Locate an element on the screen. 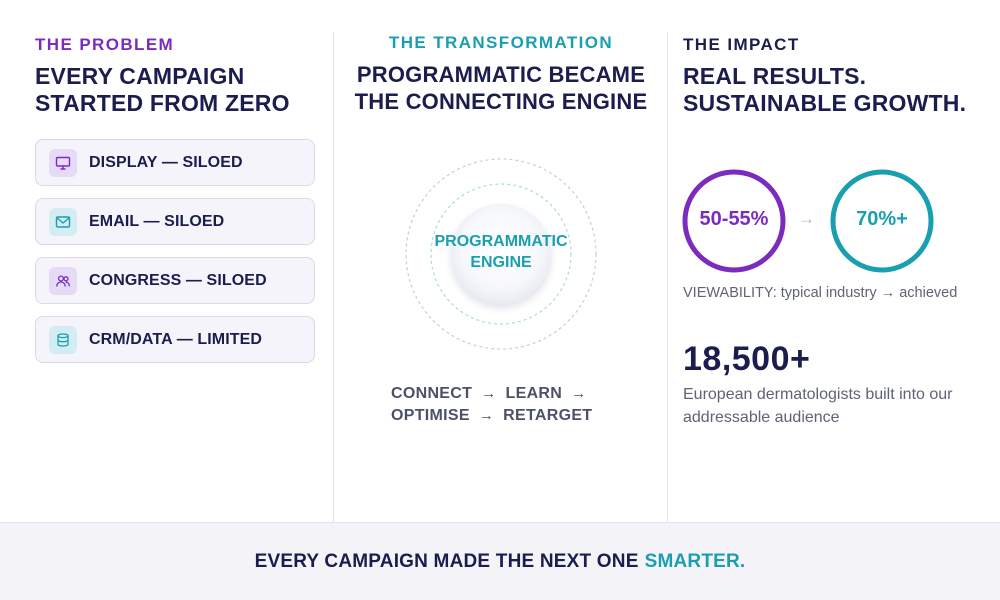 The image size is (1000, 600). transformation-eyebrow: THE TRANSFORMATION is located at coordinates (501, 42).